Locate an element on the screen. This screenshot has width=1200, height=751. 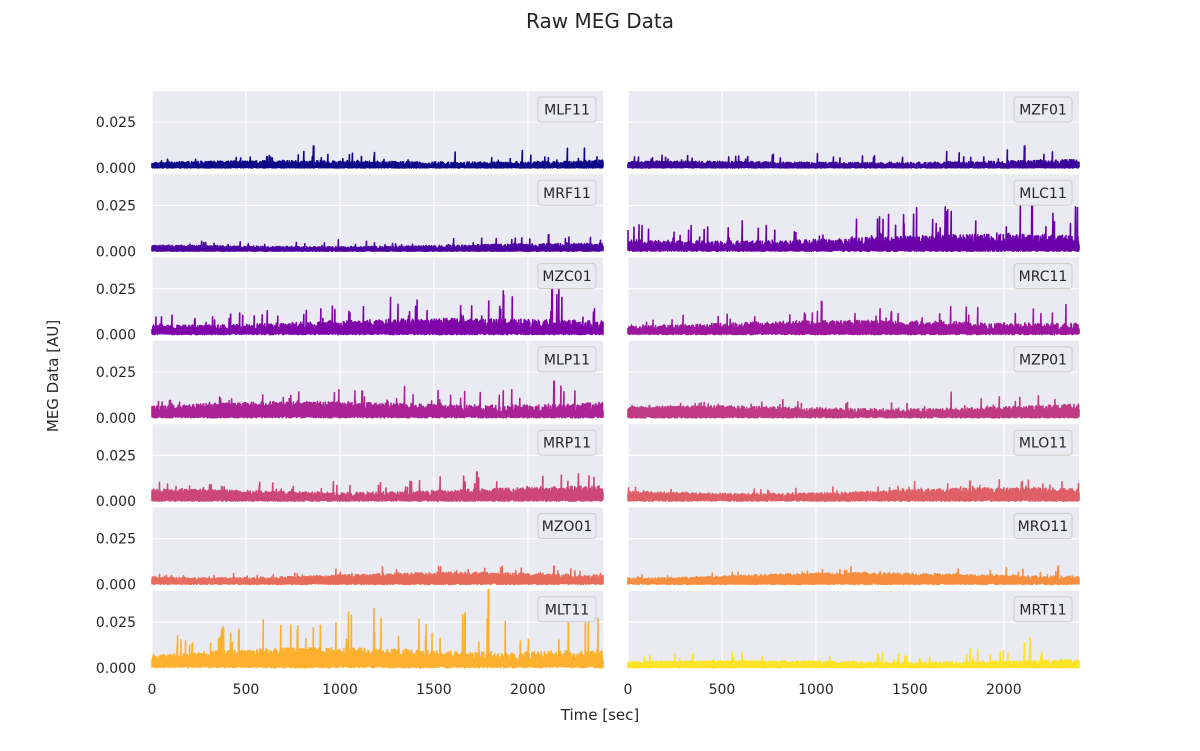
series-line-MRP11 is located at coordinates (377, 486).